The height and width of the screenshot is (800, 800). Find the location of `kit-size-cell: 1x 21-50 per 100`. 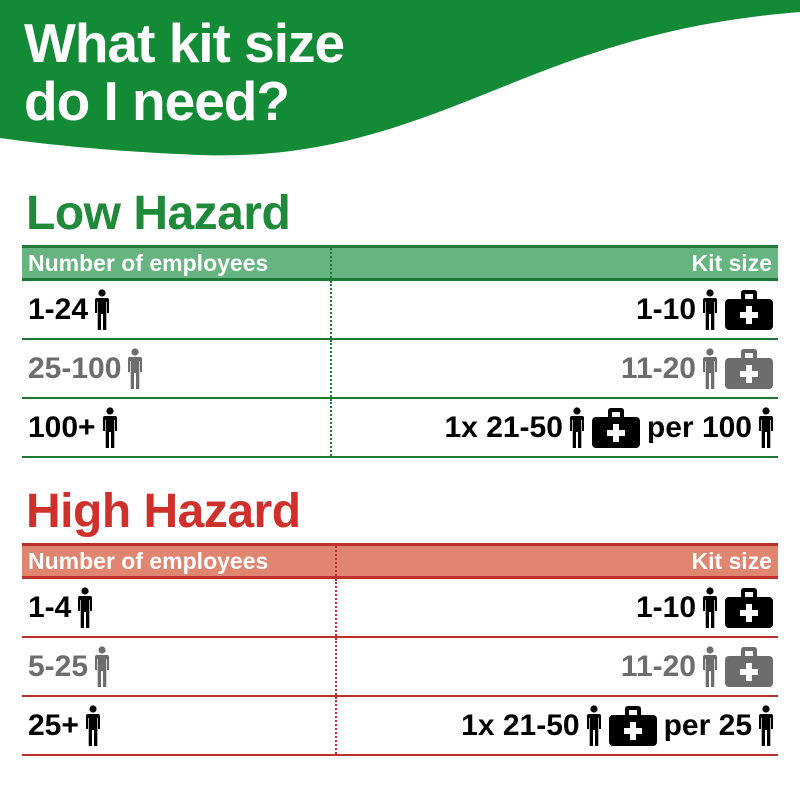

kit-size-cell: 1x 21-50 per 100 is located at coordinates (609, 427).